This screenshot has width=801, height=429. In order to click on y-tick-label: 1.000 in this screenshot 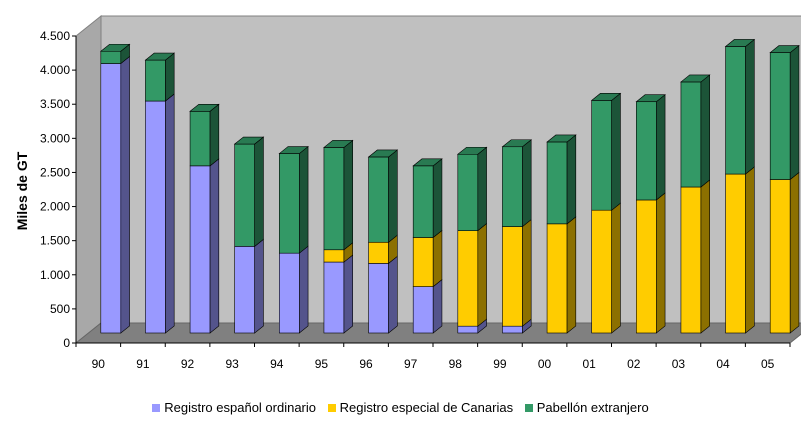, I will do `click(55, 275)`.